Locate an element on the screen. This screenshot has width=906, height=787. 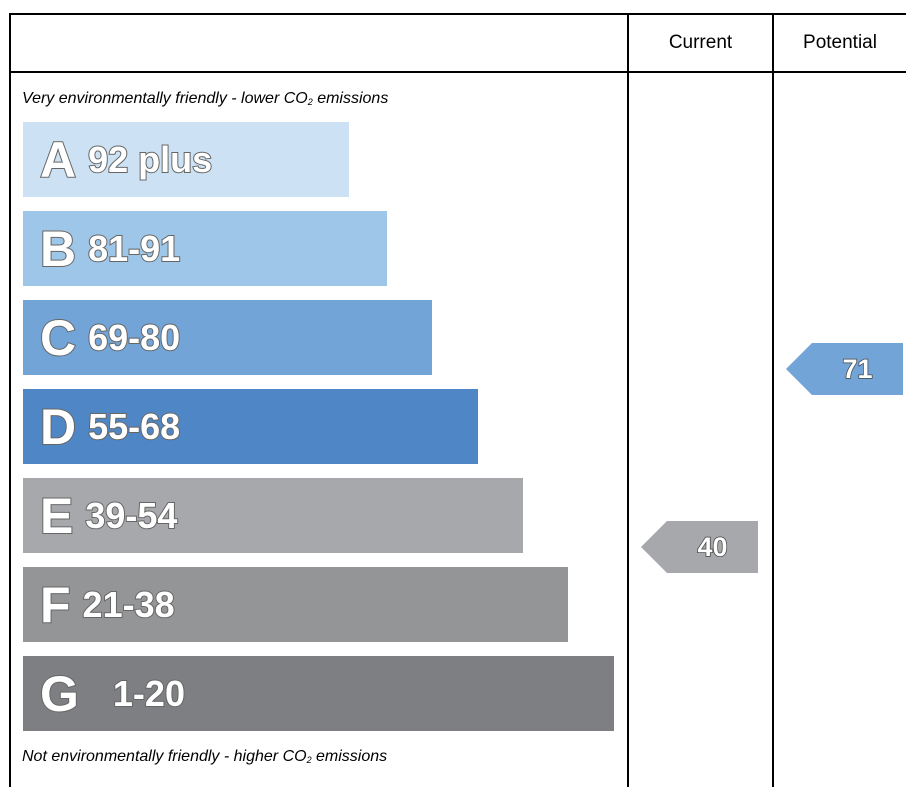
band-letter: C is located at coordinates (58, 338).